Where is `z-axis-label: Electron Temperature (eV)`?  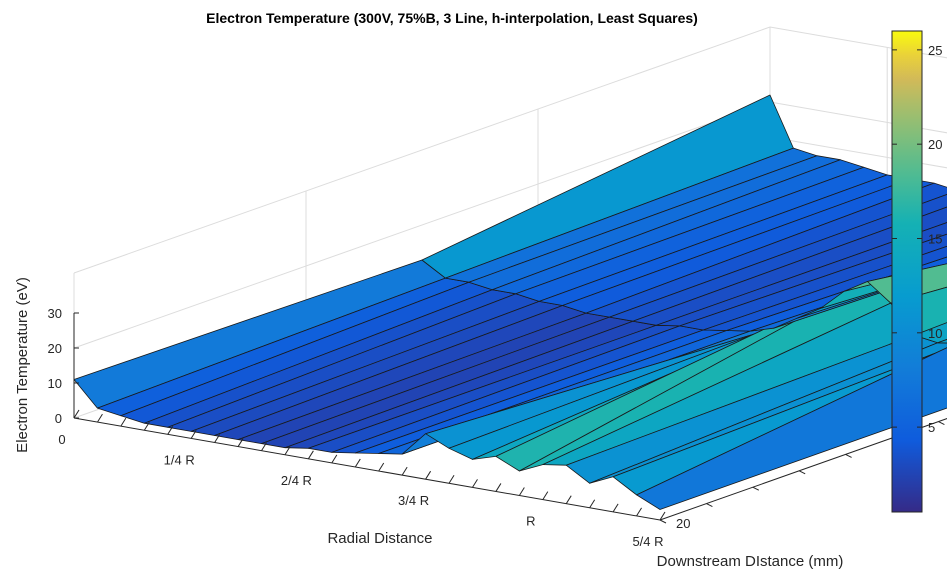
z-axis-label: Electron Temperature (eV) is located at coordinates (22, 365).